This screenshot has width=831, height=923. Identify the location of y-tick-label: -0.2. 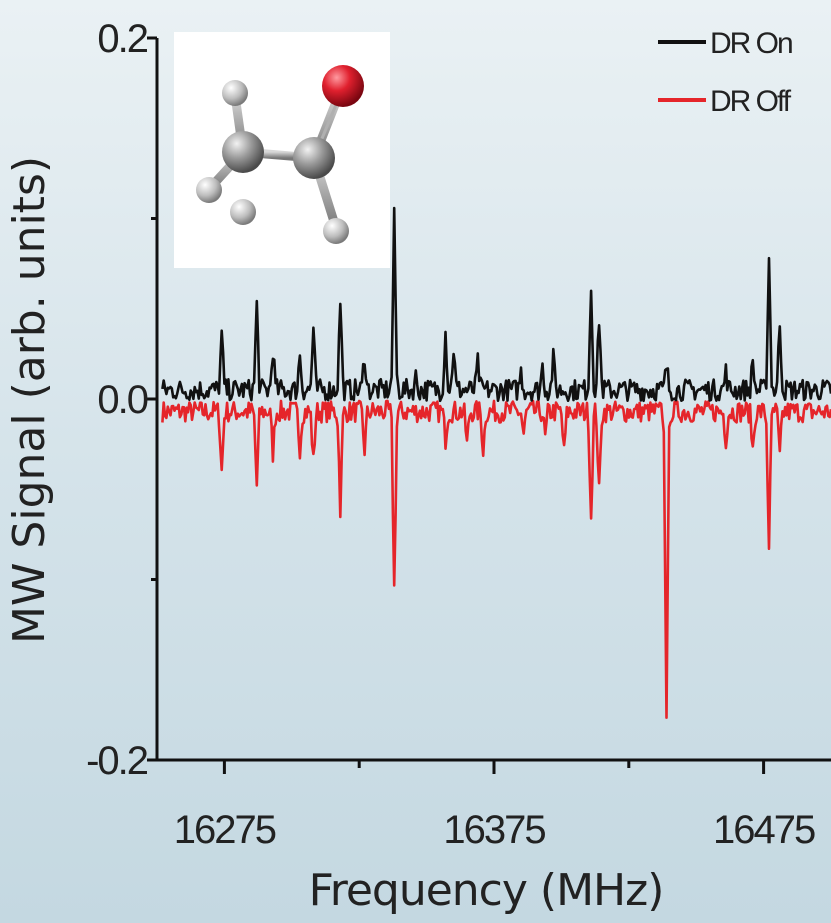
(117, 761).